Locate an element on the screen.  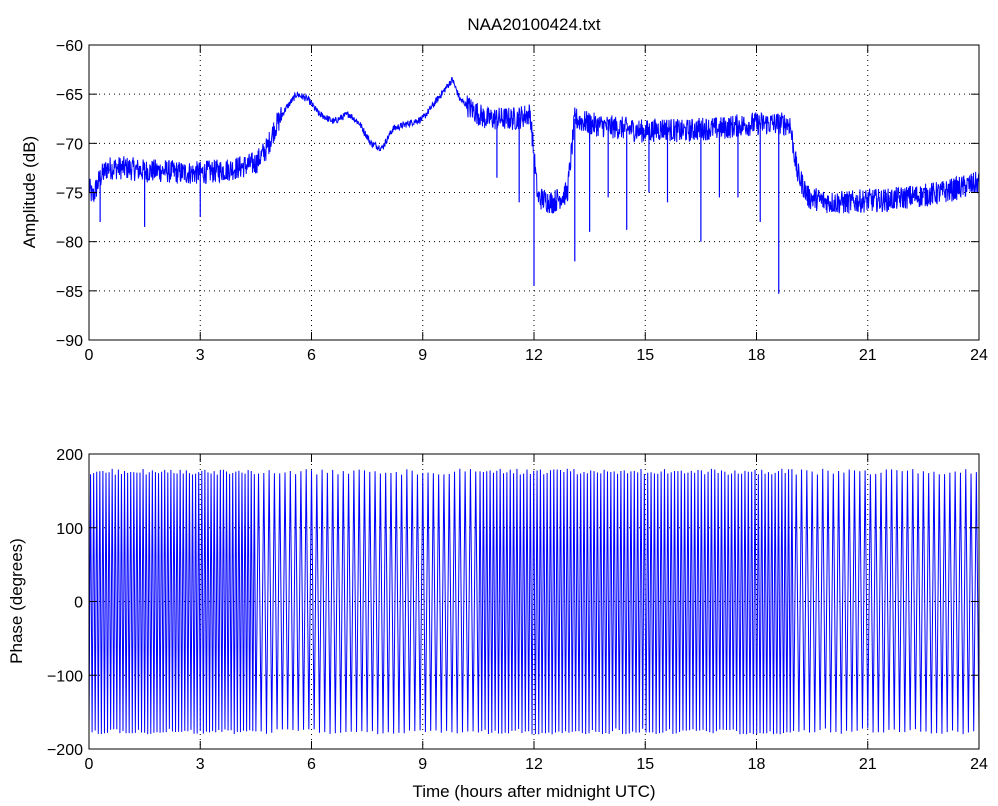
y-tick-label: −75 is located at coordinates (69, 194).